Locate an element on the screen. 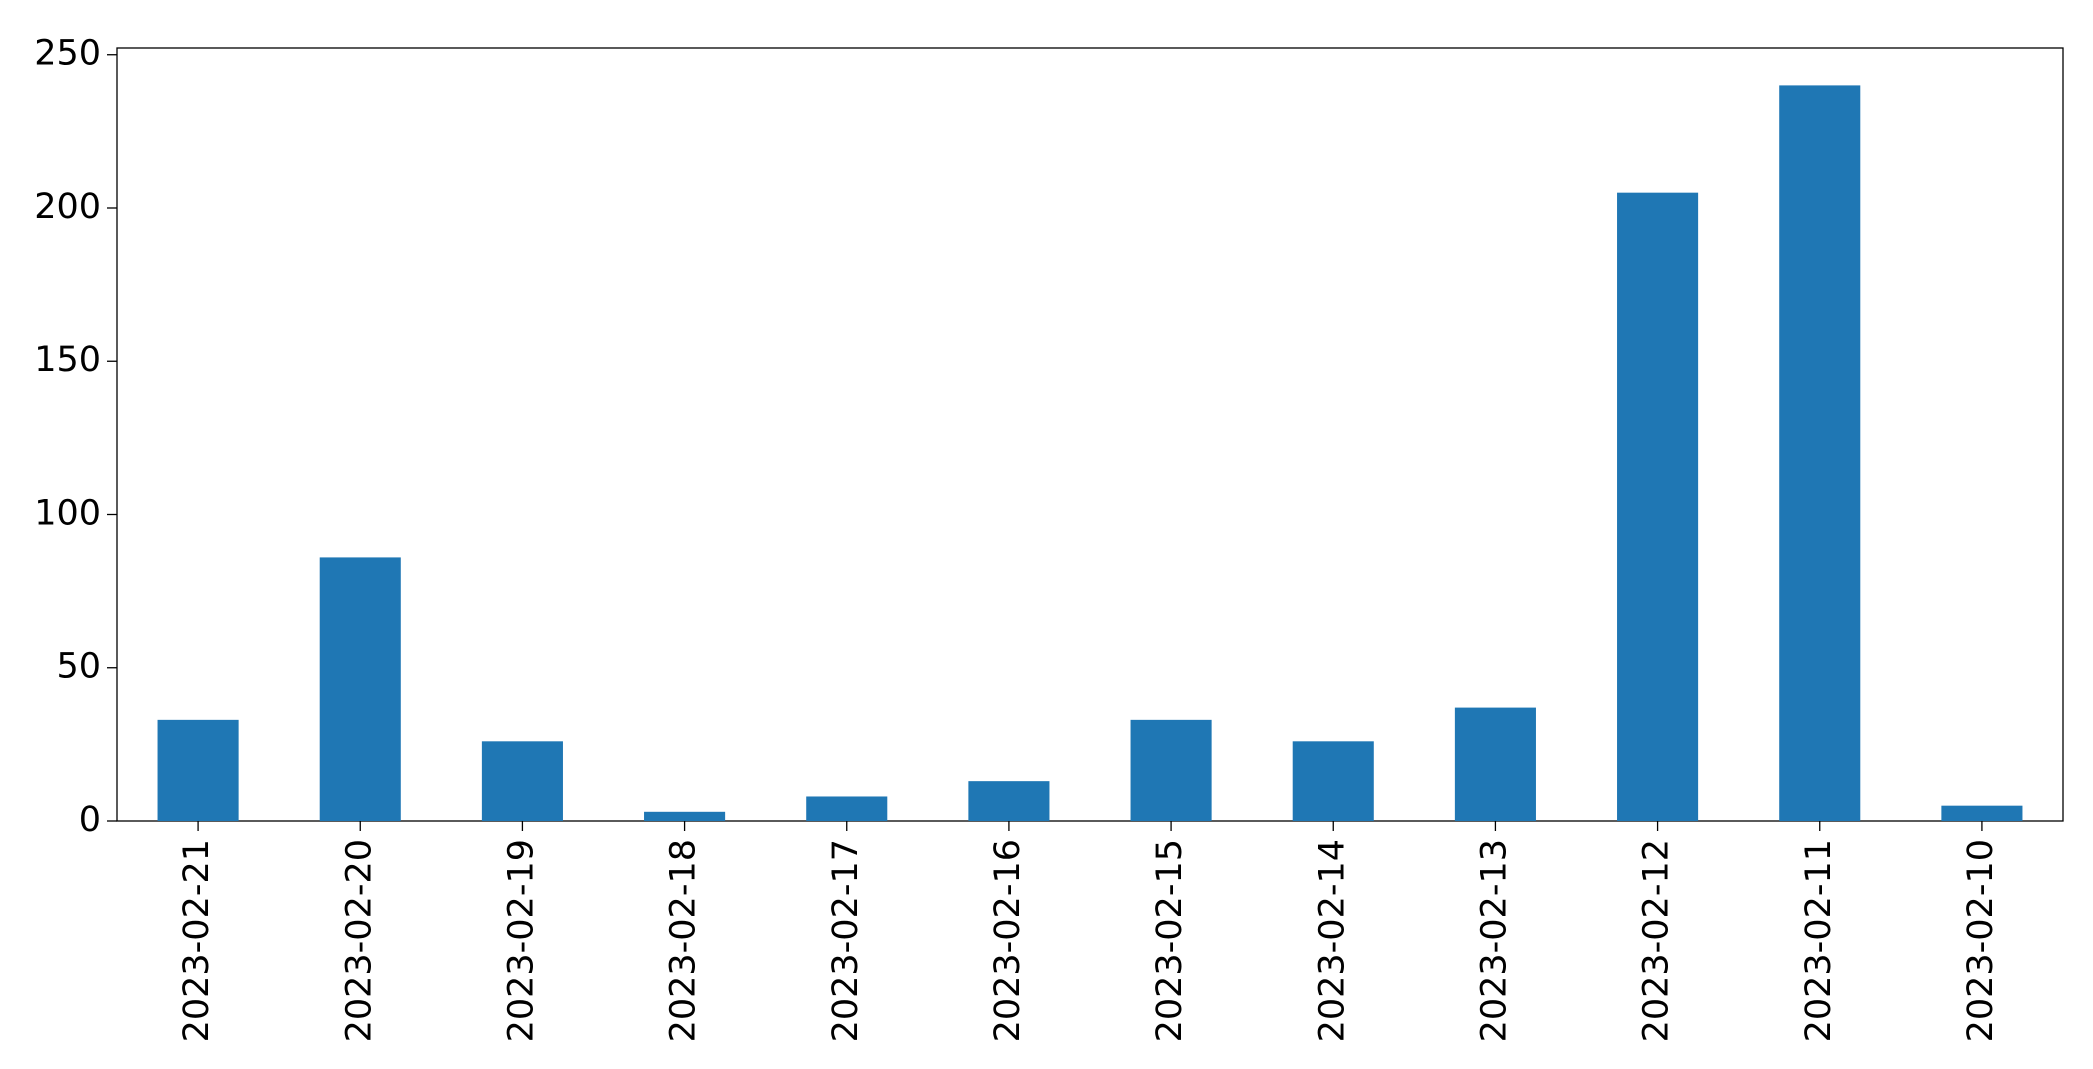 This screenshot has height=1069, width=2093. y-tick-label: 50 is located at coordinates (78, 667).